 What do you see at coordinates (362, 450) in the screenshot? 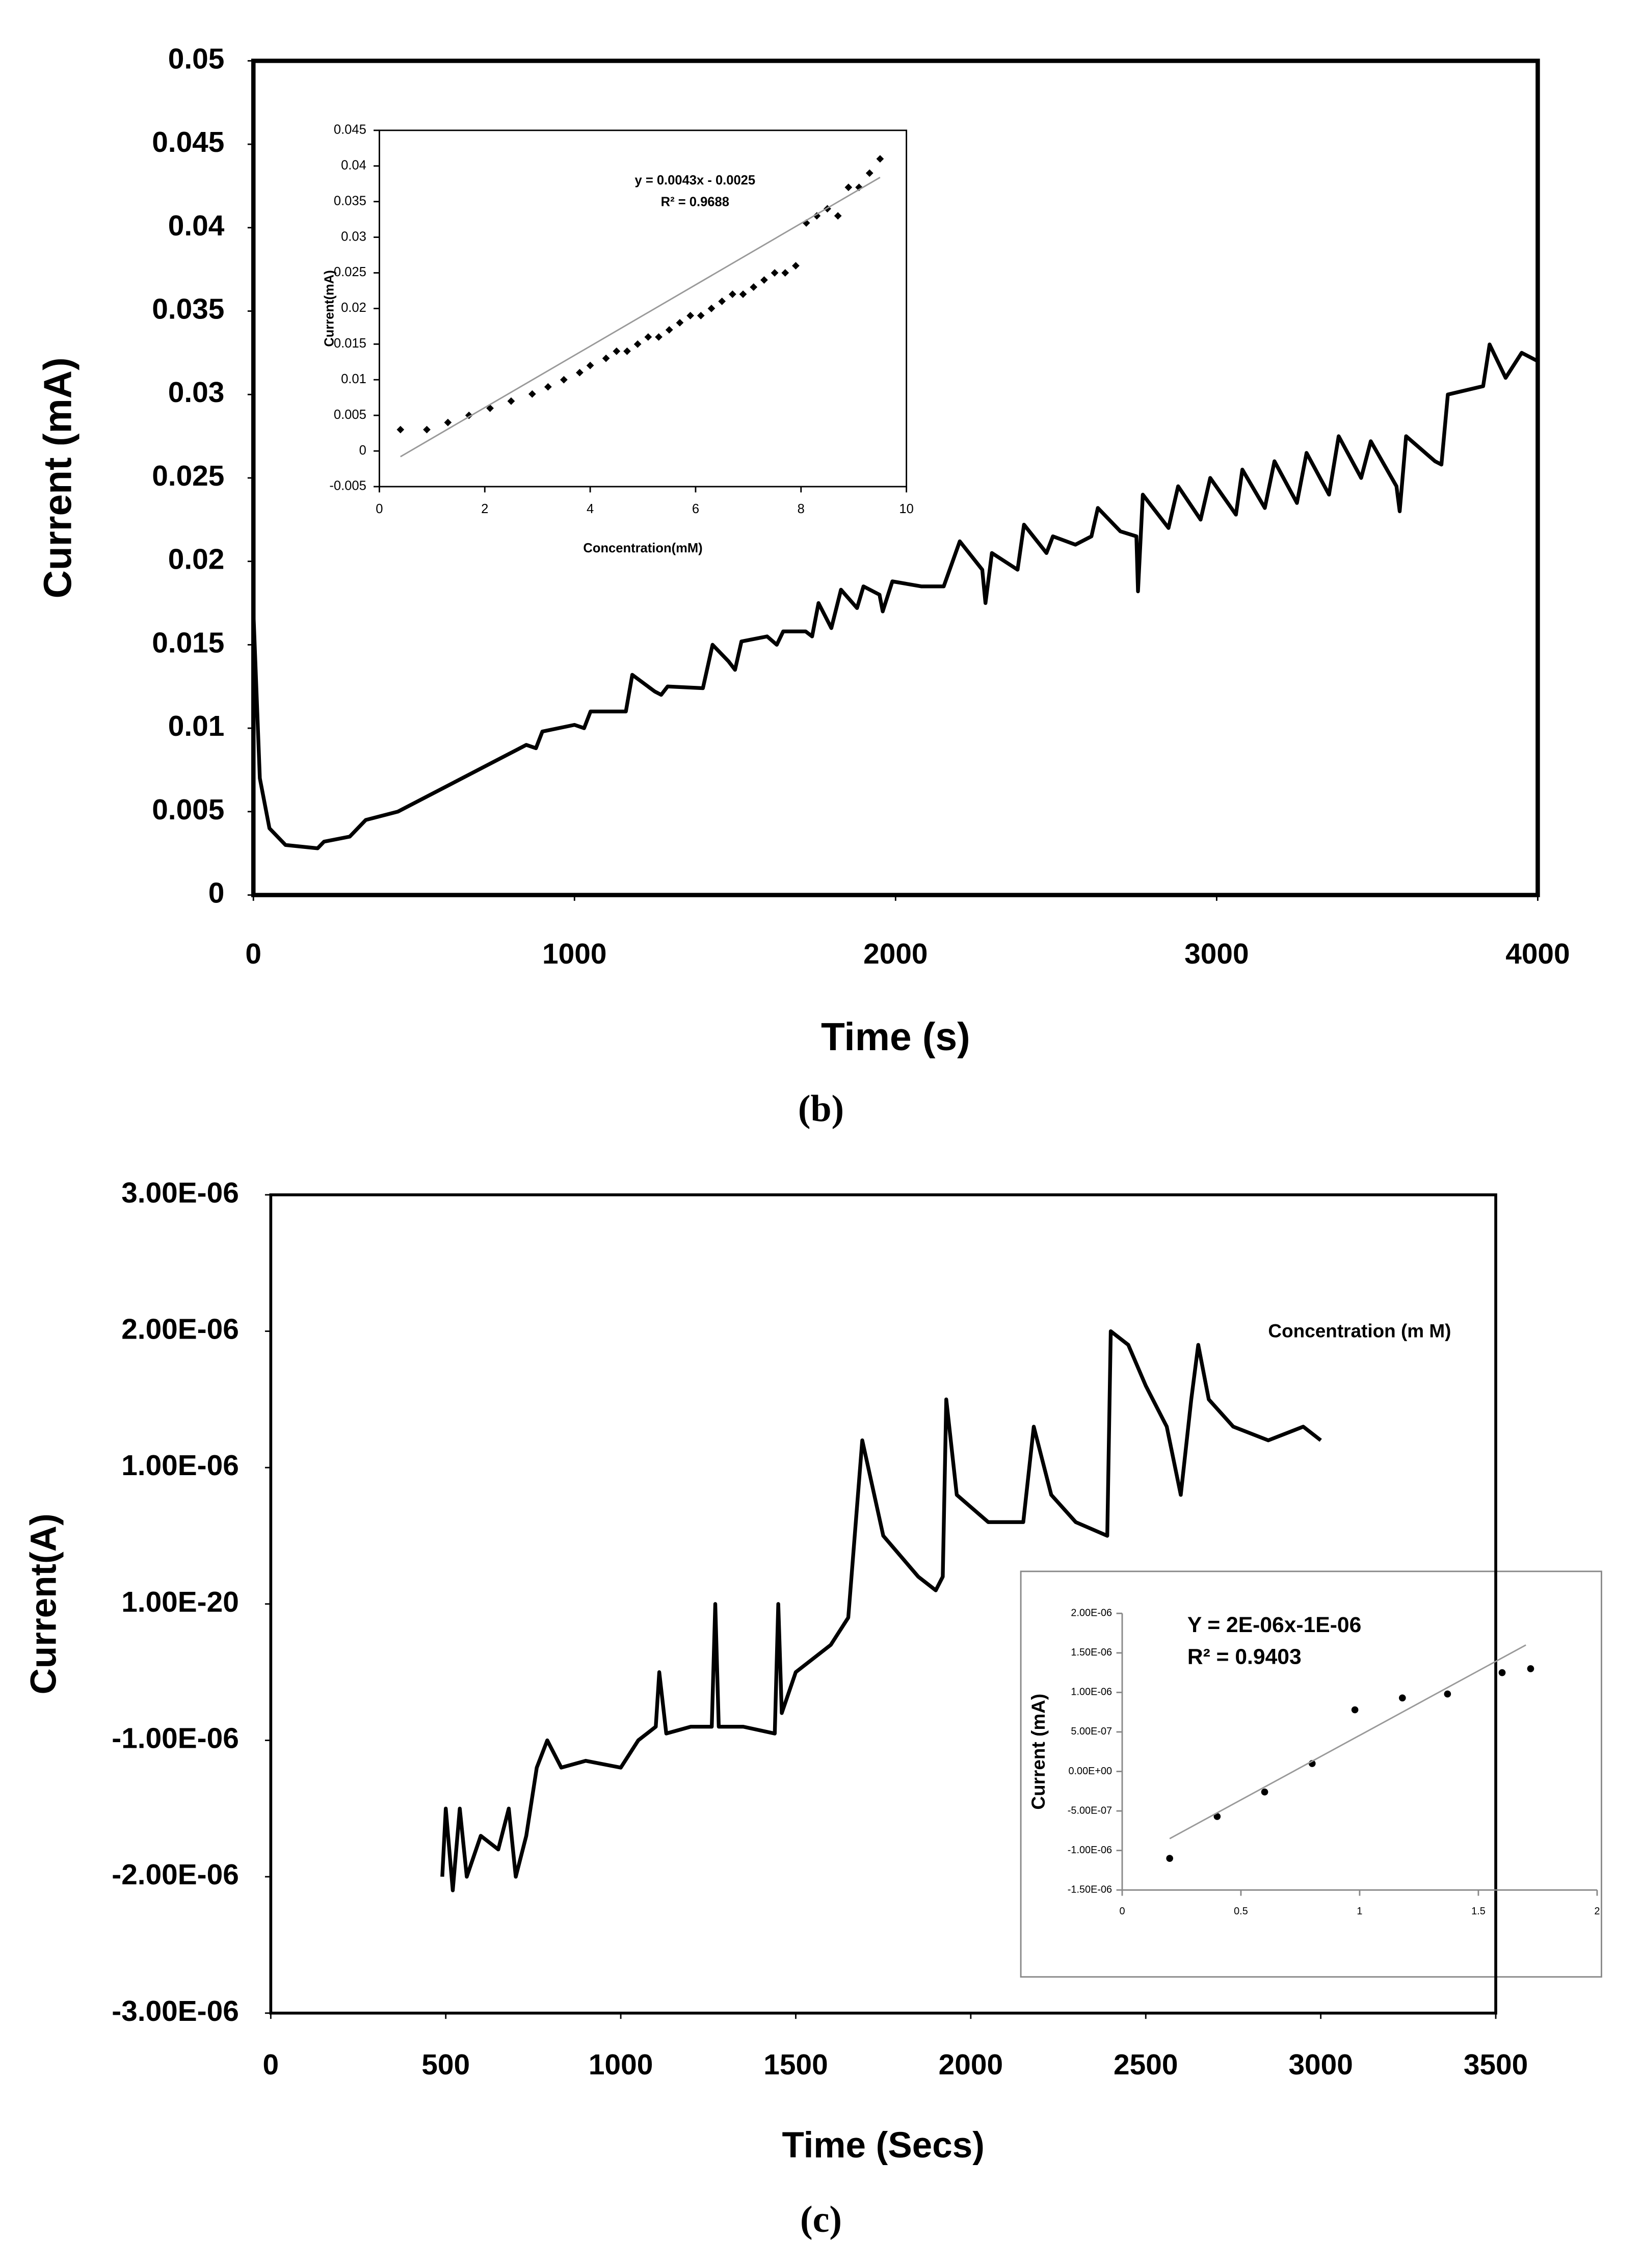
I see `y-tick-label: 0` at bounding box center [362, 450].